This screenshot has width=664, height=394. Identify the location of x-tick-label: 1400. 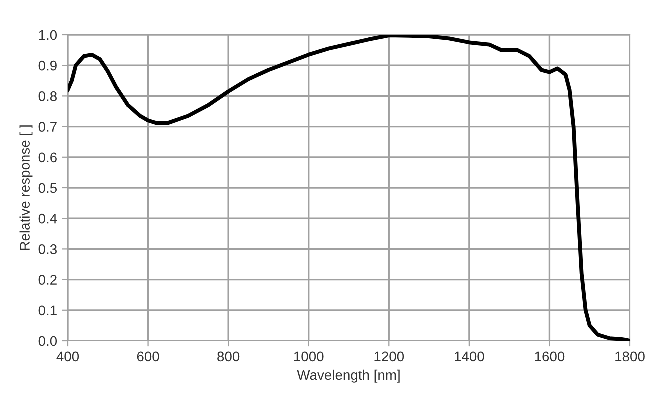
(469, 357).